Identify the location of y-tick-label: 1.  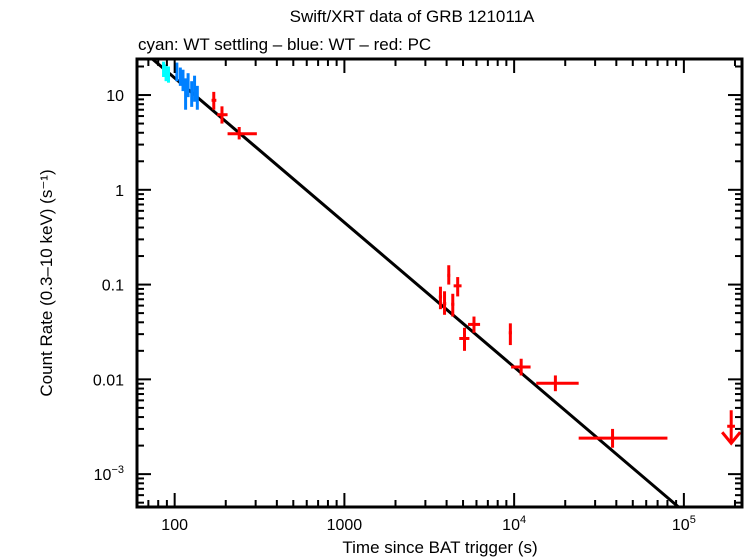
(119, 191).